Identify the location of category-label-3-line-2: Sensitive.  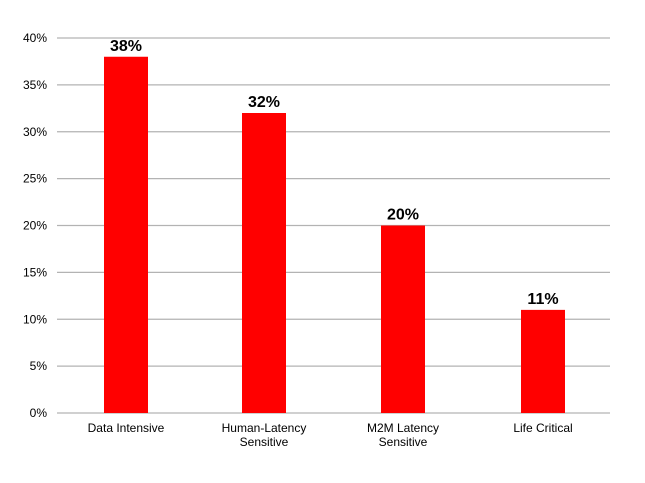
(403, 442).